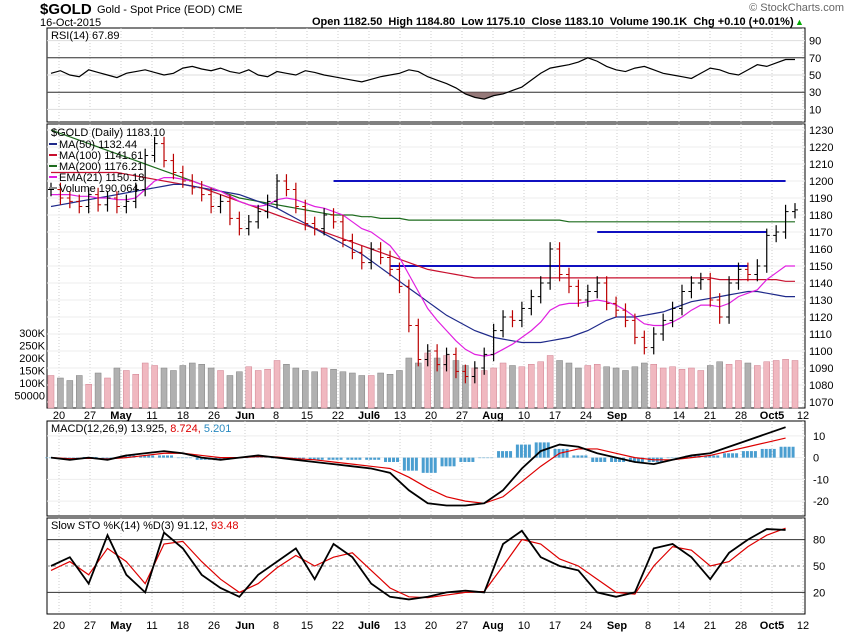 This screenshot has width=850, height=633. What do you see at coordinates (183, 626) in the screenshot?
I see `sto-x-label: 18` at bounding box center [183, 626].